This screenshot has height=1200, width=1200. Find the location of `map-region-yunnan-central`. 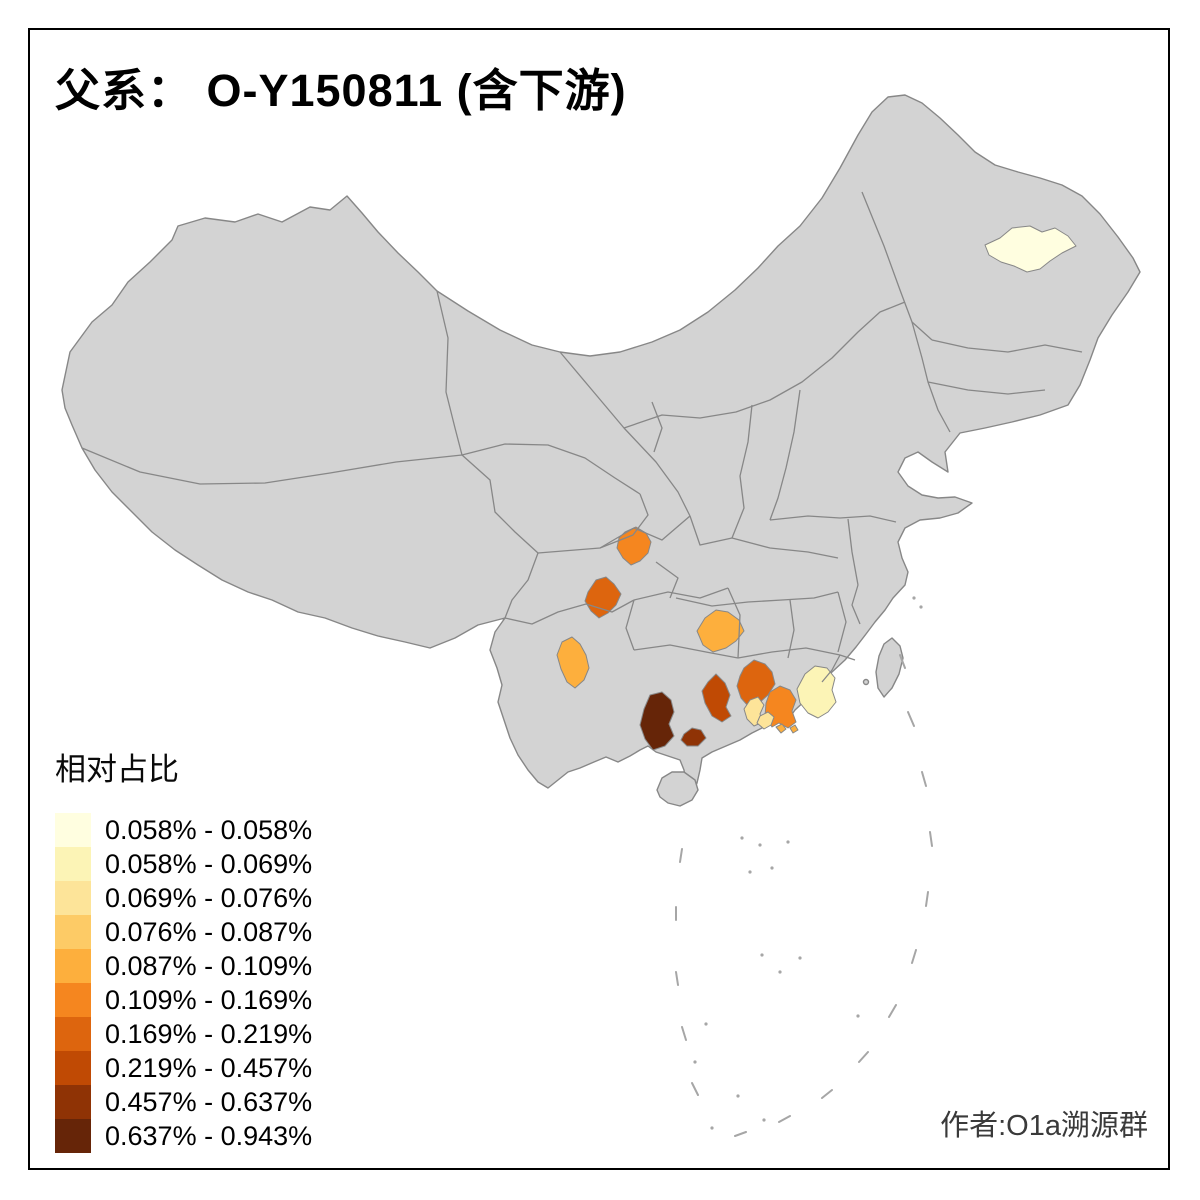

map-region-yunnan-central is located at coordinates (573, 662).